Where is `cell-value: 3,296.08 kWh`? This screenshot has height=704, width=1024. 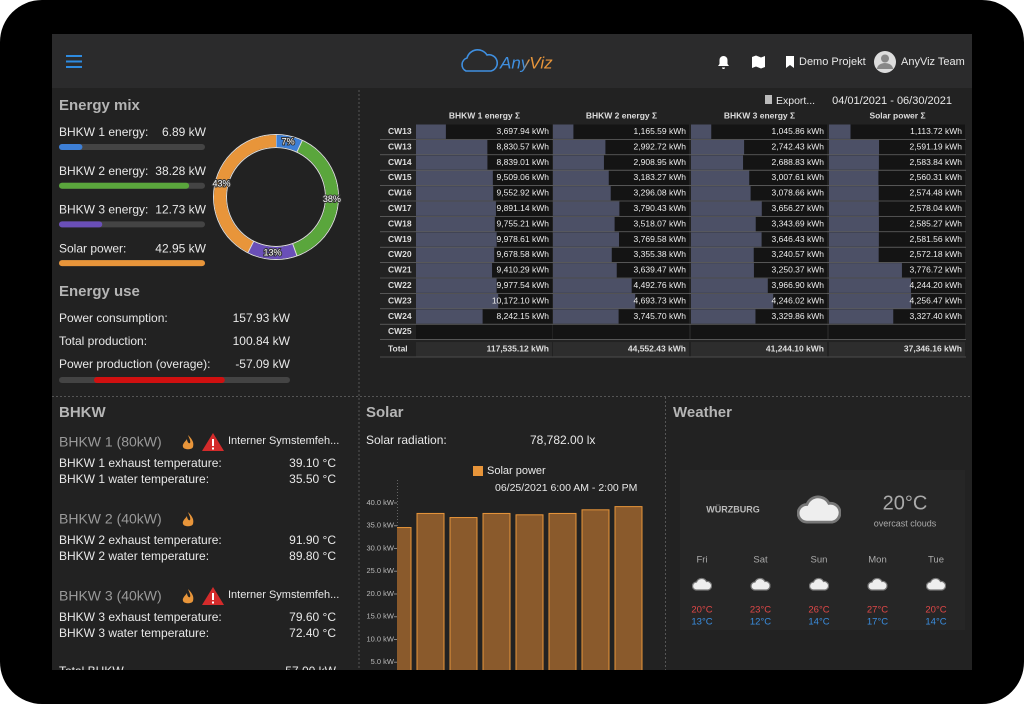 cell-value: 3,296.08 kWh is located at coordinates (660, 193).